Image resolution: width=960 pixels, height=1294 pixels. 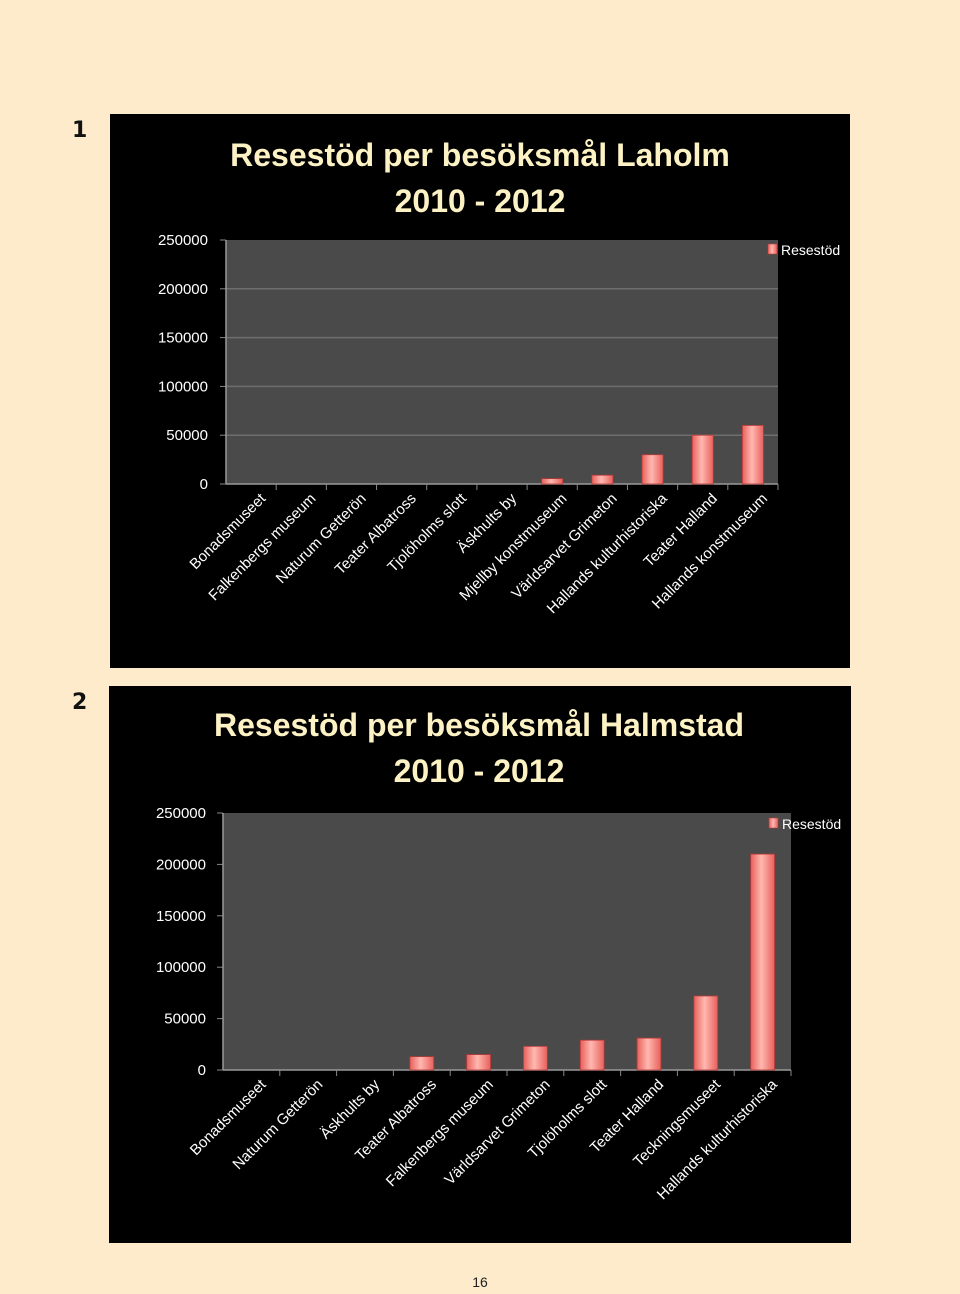 I want to click on chart-title: Resestöd per besöksmål Laholm, so click(x=480, y=155).